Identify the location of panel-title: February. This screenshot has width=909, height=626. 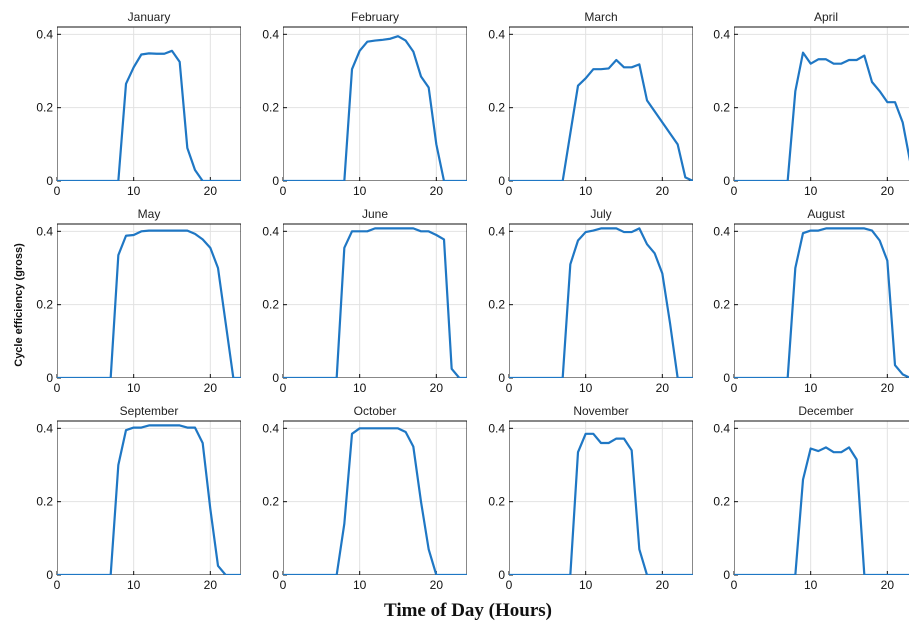
(375, 17).